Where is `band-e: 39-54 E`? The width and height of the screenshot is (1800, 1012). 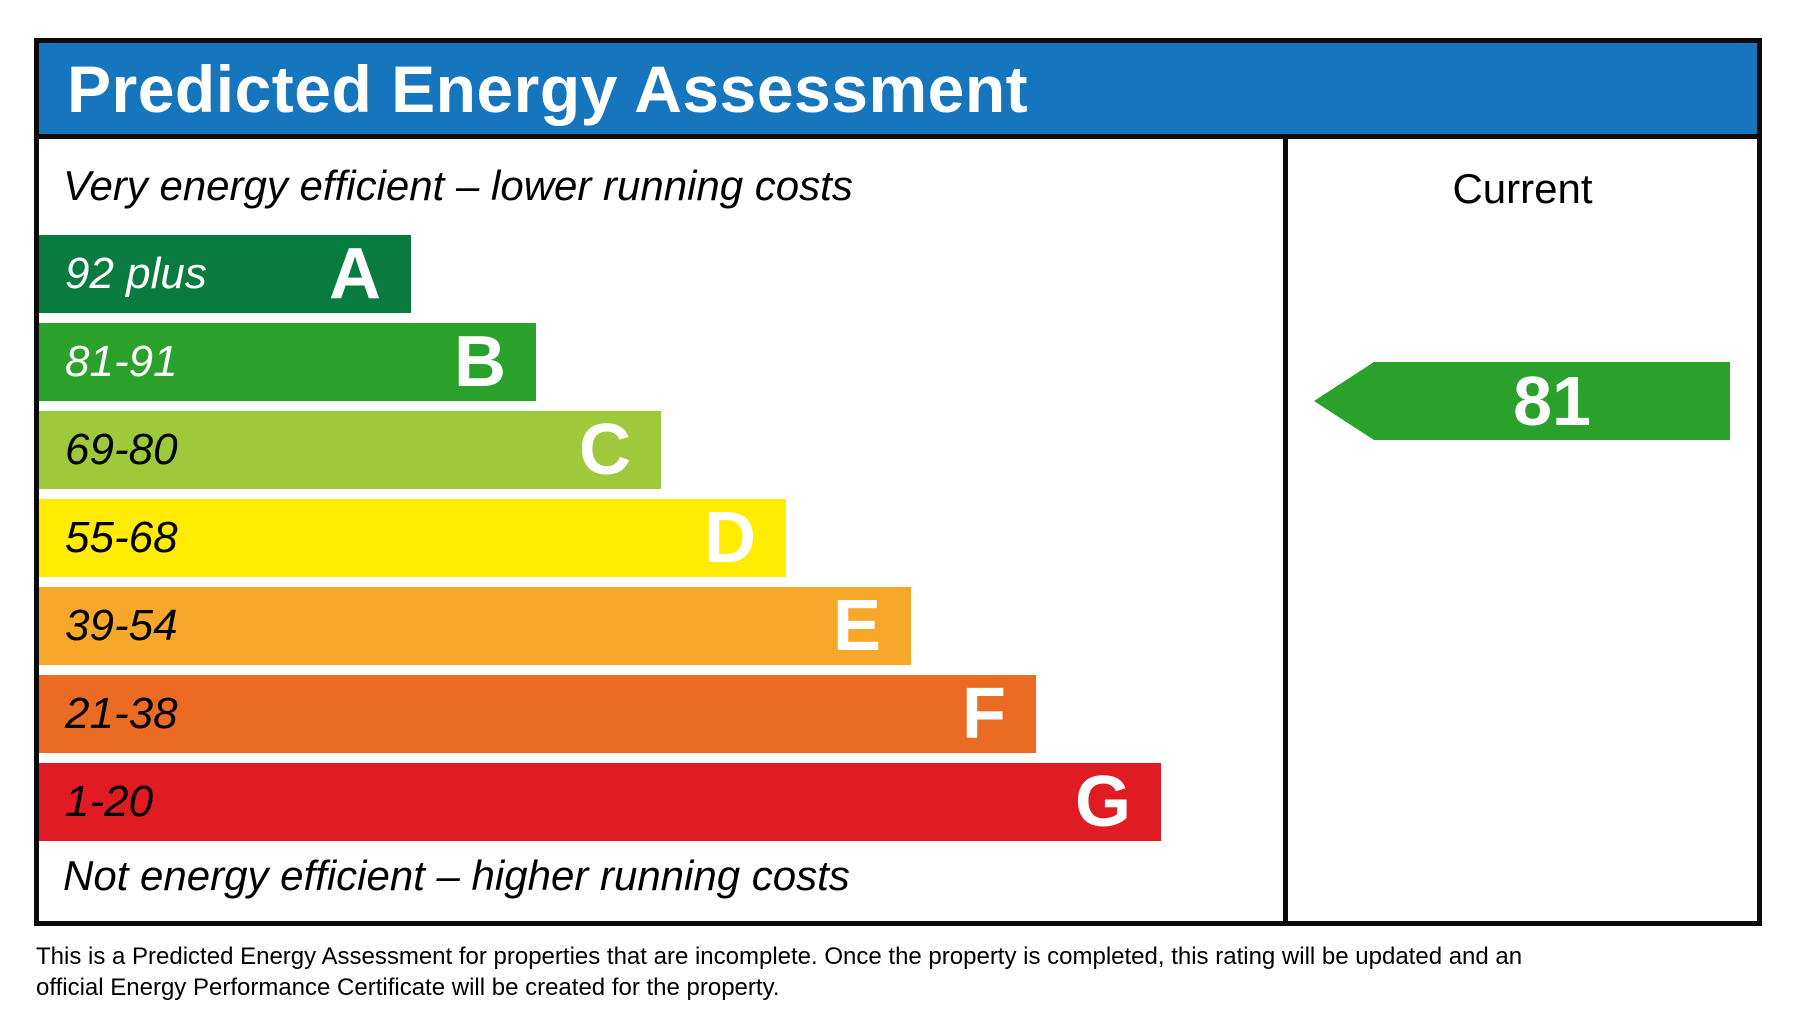
band-e: 39-54 E is located at coordinates (475, 626).